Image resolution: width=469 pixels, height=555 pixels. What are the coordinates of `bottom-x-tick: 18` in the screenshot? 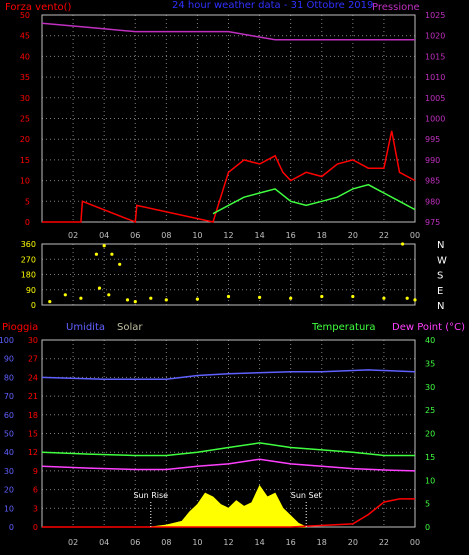 It's located at (322, 542).